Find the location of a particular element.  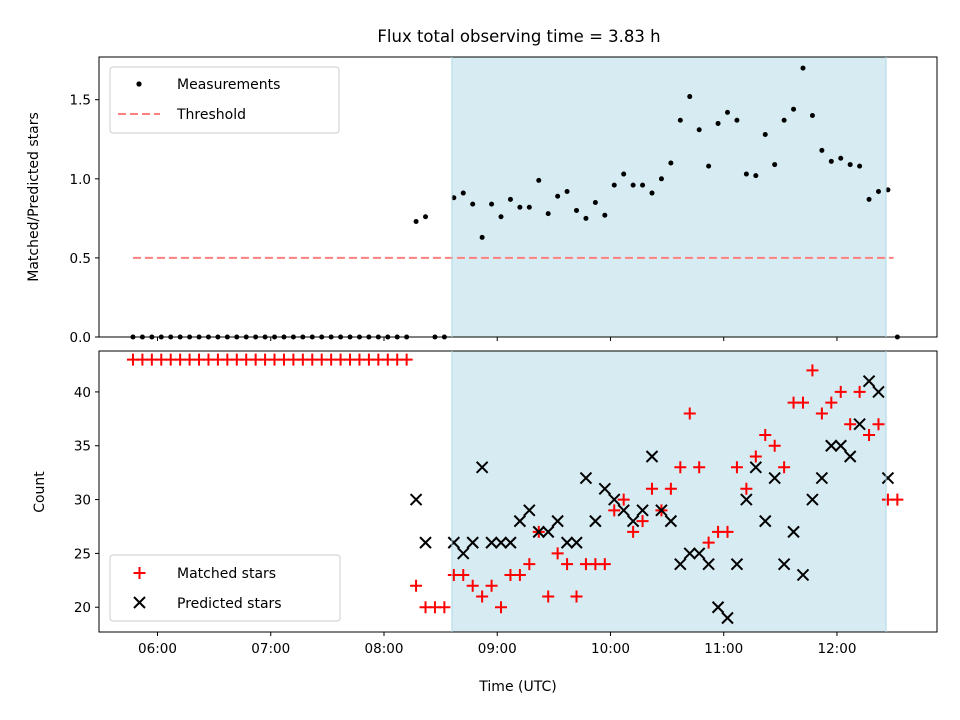

bottom-legend: Matched stars Predicted stars is located at coordinates (225, 588).